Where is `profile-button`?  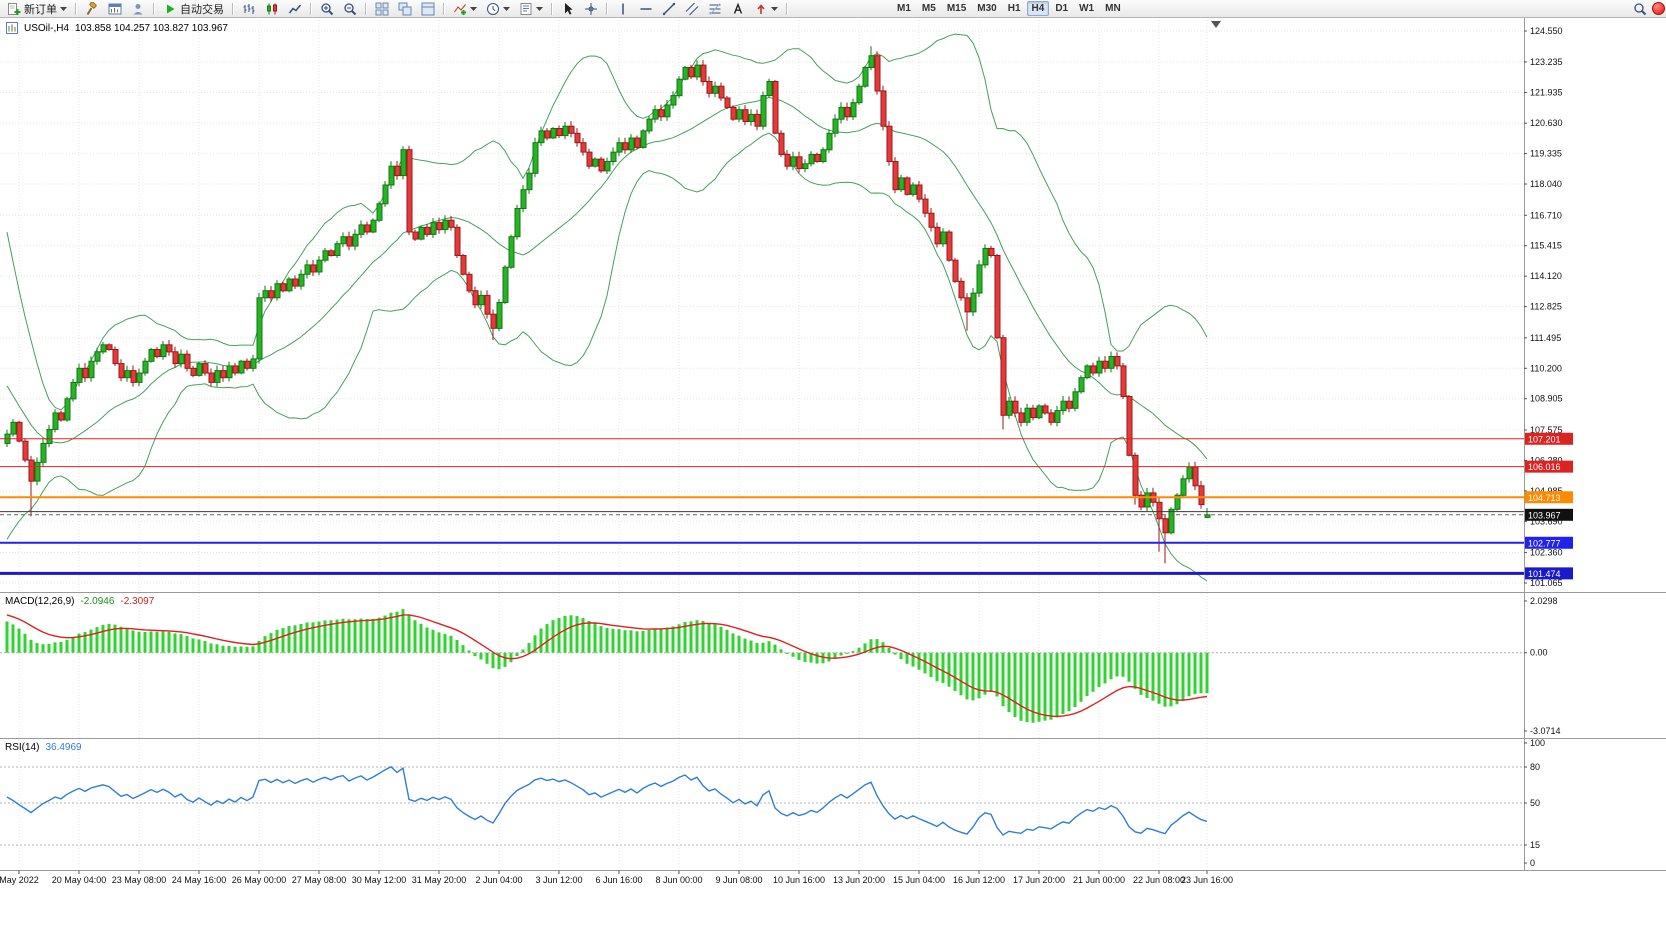
profile-button is located at coordinates (138, 8).